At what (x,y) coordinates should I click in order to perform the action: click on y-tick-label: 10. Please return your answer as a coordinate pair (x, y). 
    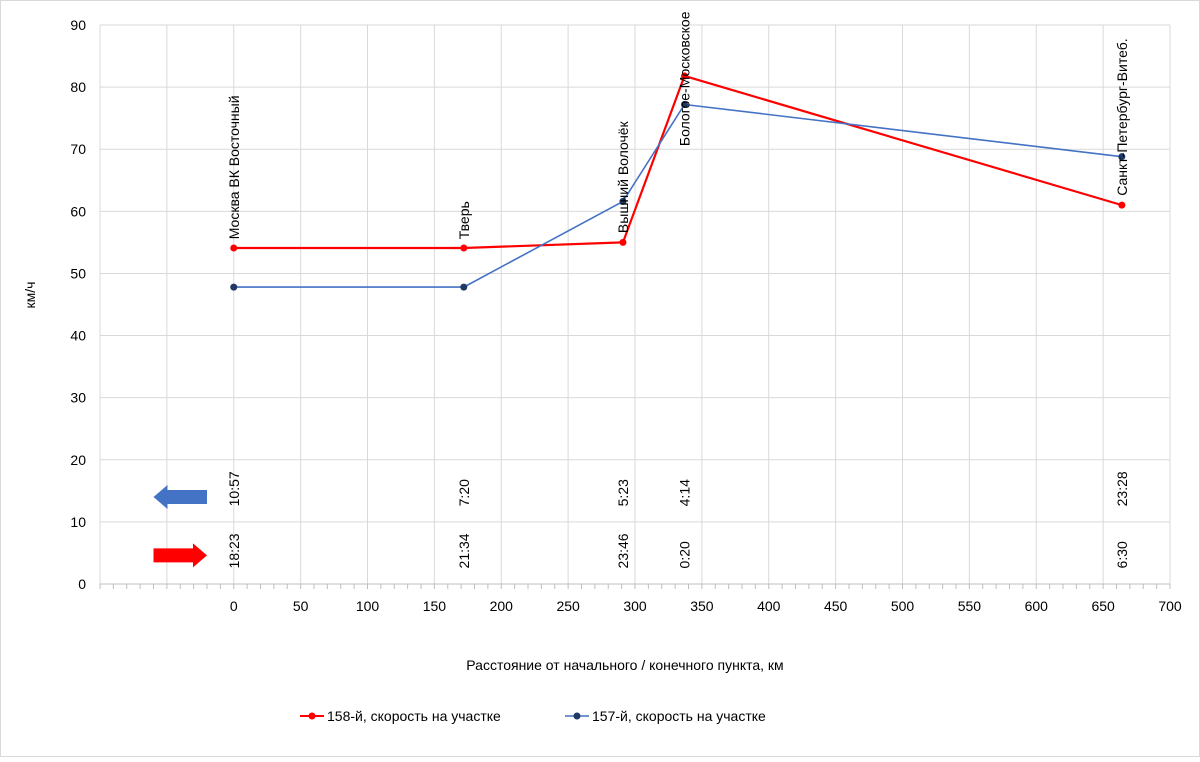
    Looking at the image, I should click on (78, 522).